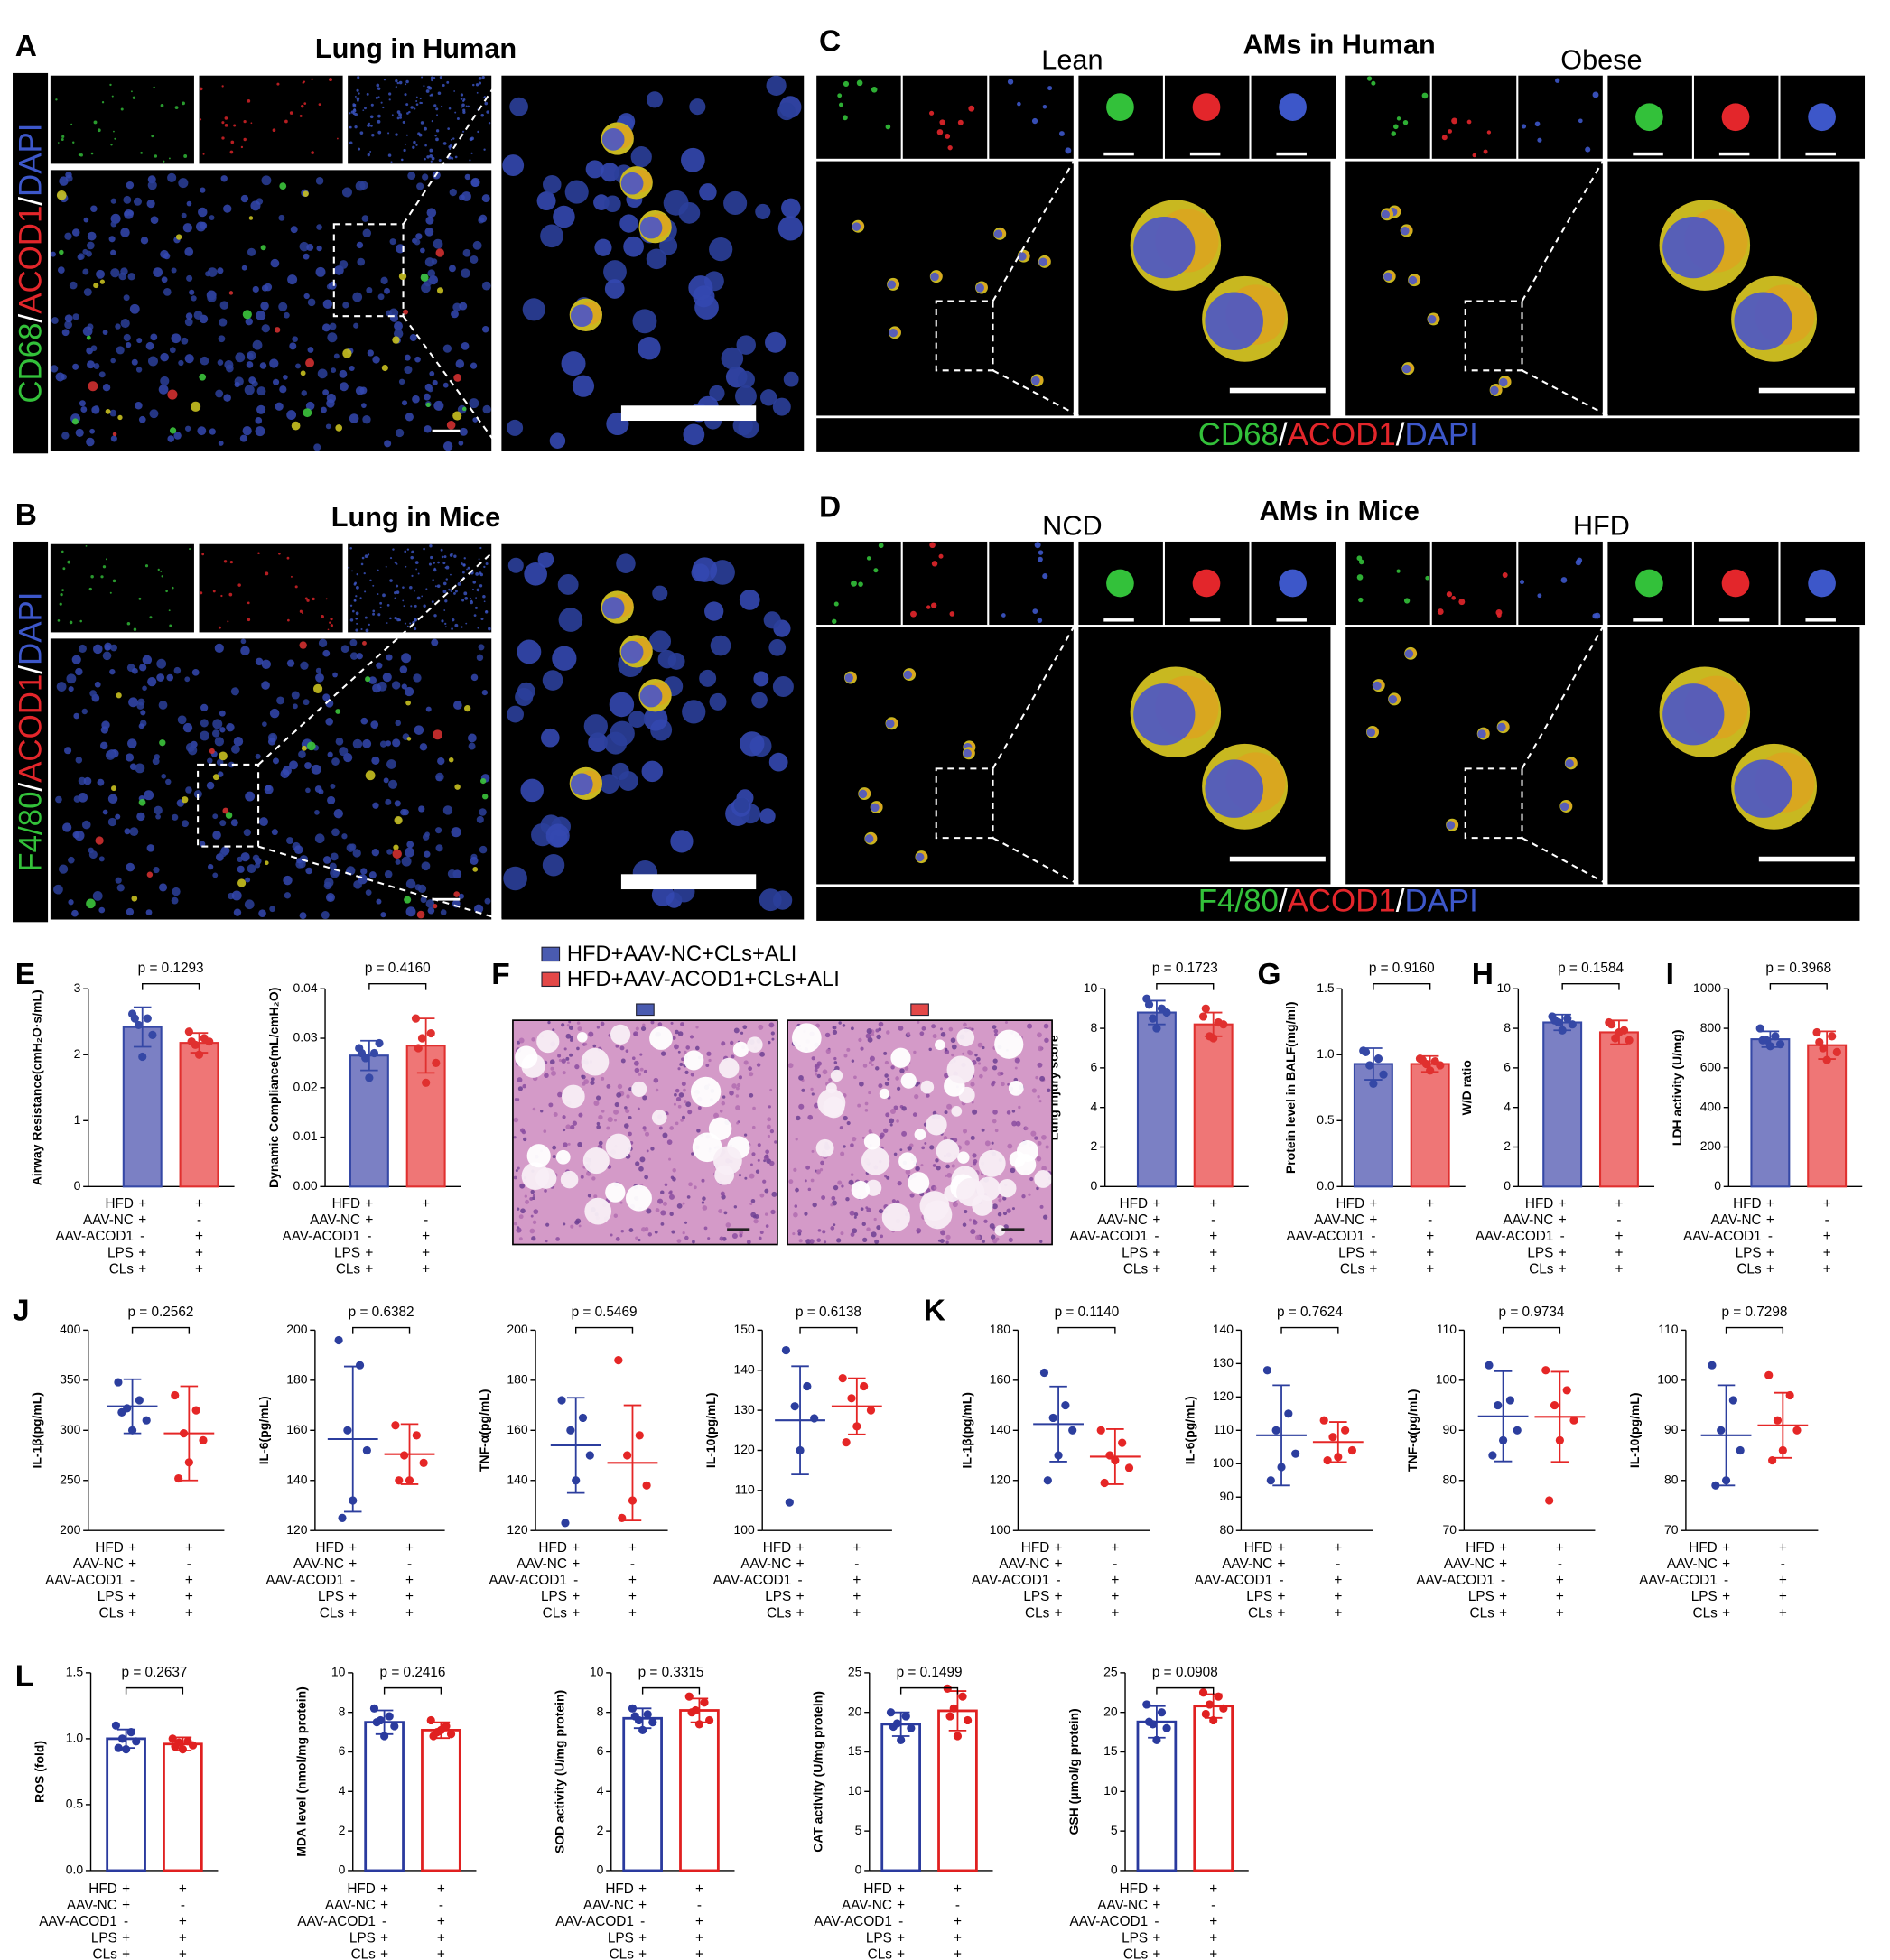  What do you see at coordinates (102, 1889) in the screenshot?
I see `condition-label: HFD` at bounding box center [102, 1889].